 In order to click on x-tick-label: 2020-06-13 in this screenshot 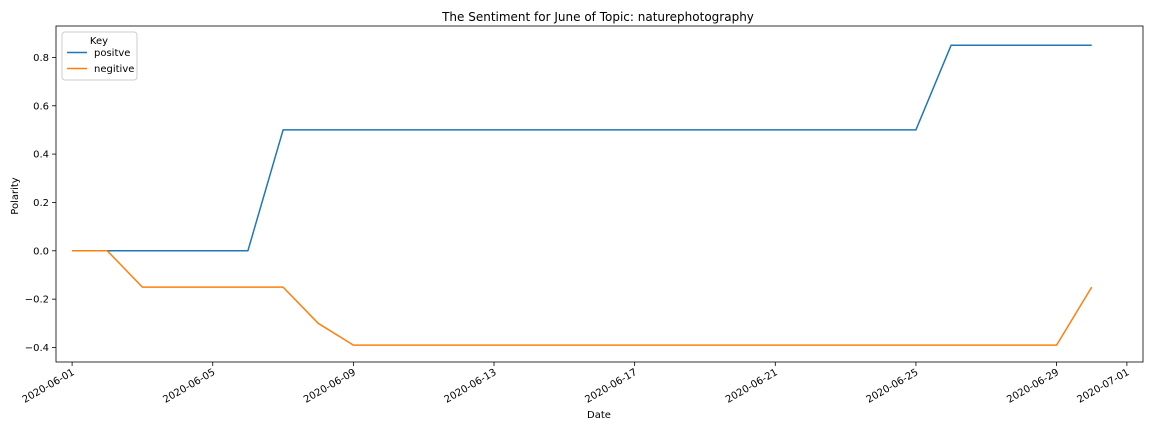, I will do `click(471, 386)`.